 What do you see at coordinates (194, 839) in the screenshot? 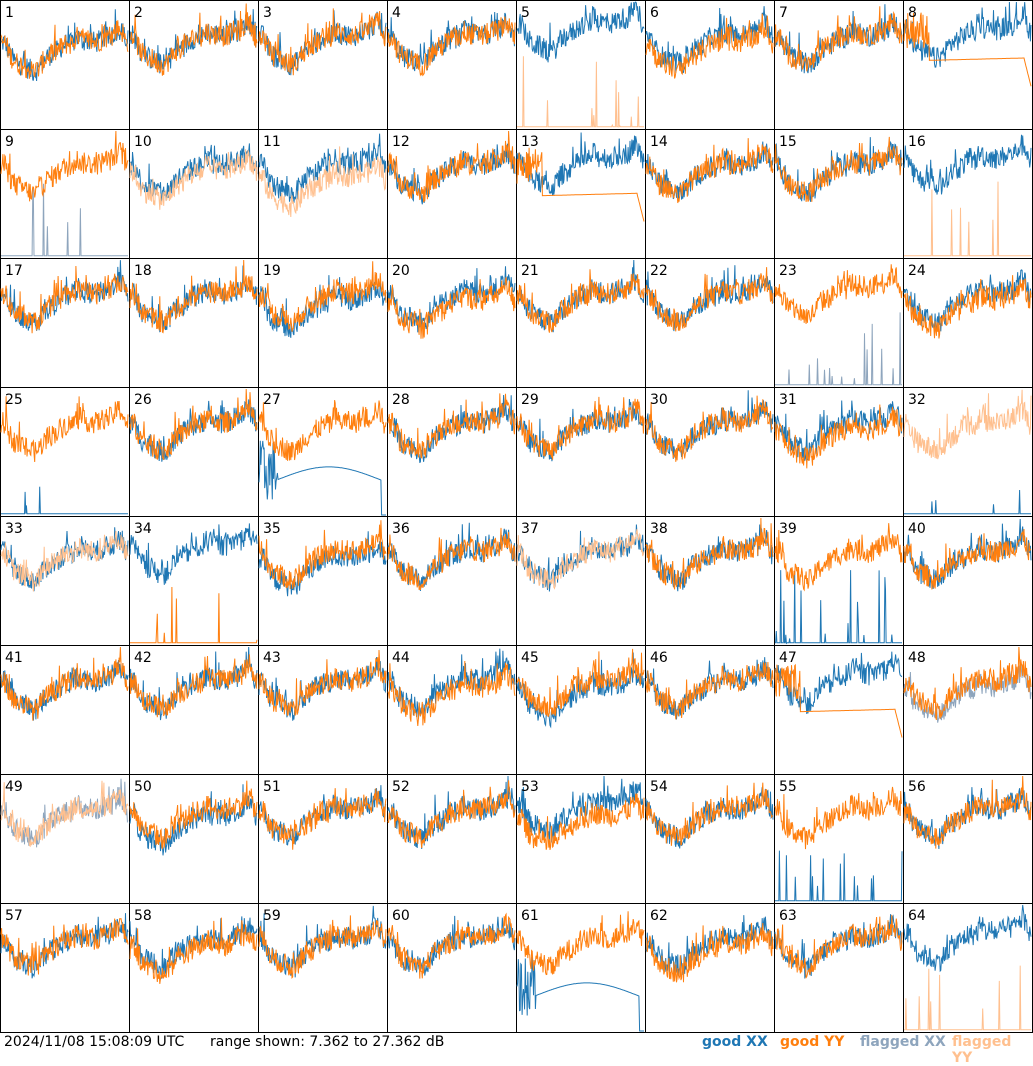
I see `panel-50: 50` at bounding box center [194, 839].